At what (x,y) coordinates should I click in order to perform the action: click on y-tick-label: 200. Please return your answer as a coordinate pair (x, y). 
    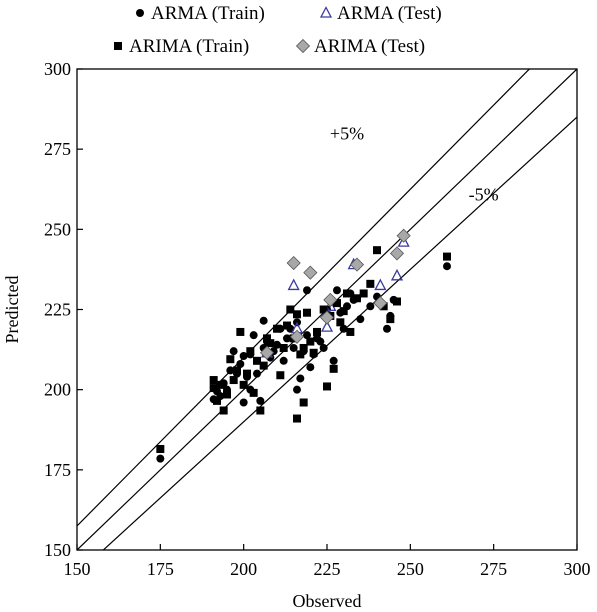
    Looking at the image, I should click on (57, 390).